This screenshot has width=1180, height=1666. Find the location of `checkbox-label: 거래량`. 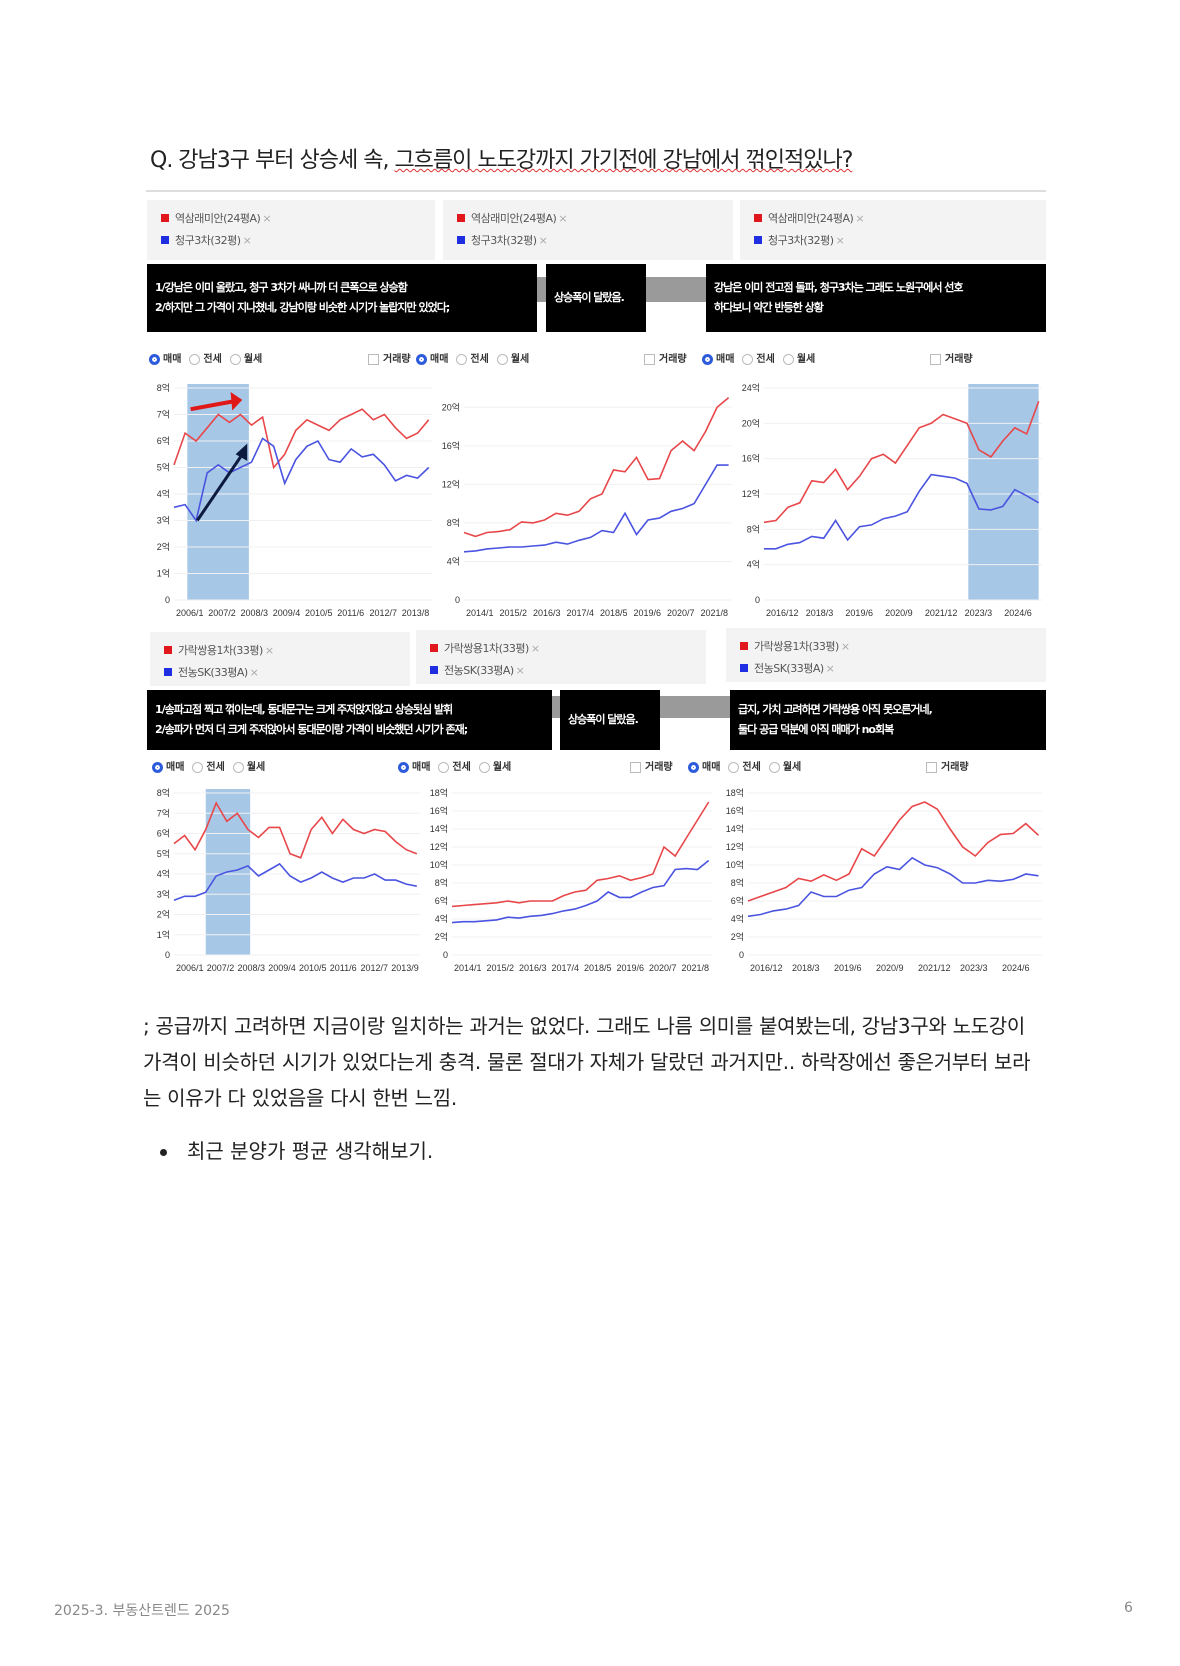

checkbox-label: 거래량 is located at coordinates (955, 767).